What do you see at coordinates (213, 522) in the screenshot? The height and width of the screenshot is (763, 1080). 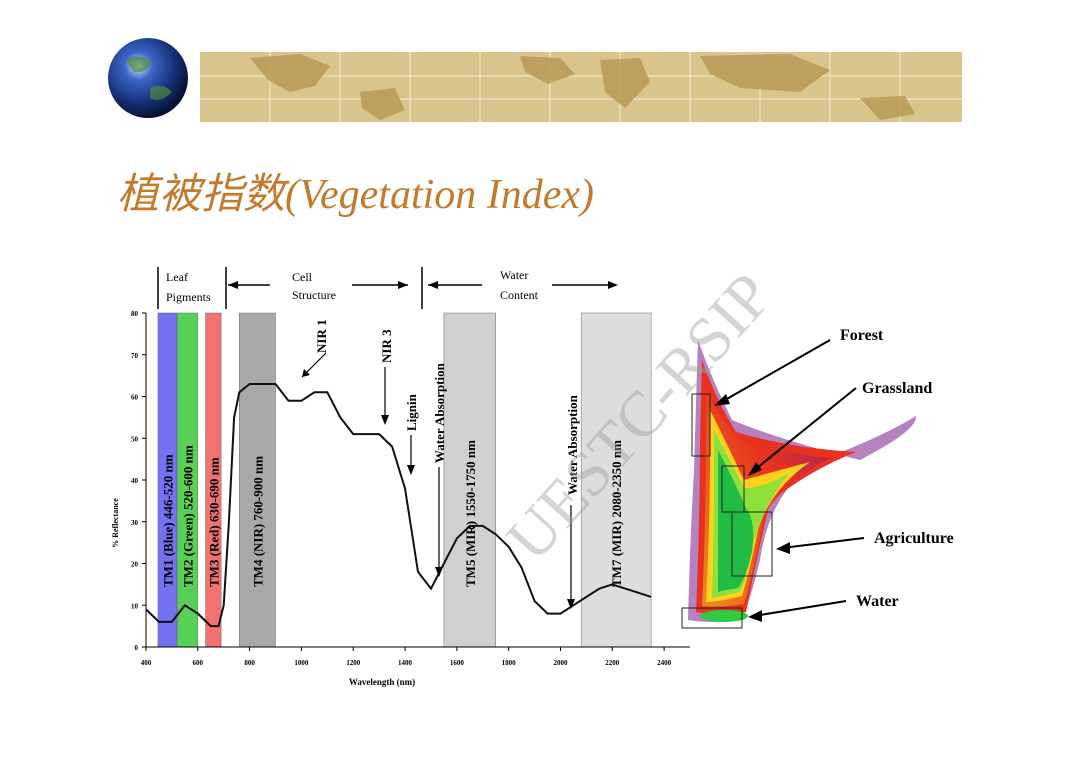 I see `band-3-label: TM3 (Red) 630-690 nm` at bounding box center [213, 522].